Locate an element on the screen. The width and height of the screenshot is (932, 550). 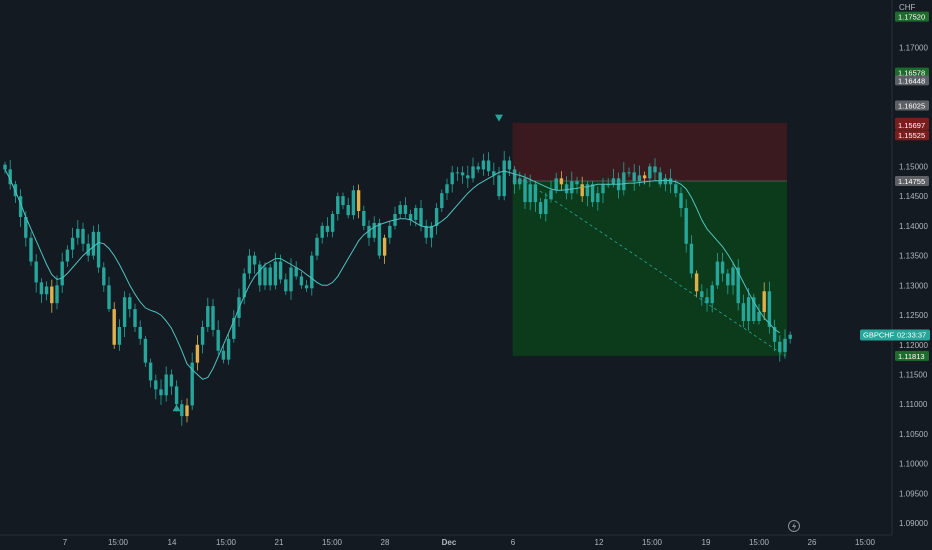
time-tick-label: 21 is located at coordinates (279, 542).